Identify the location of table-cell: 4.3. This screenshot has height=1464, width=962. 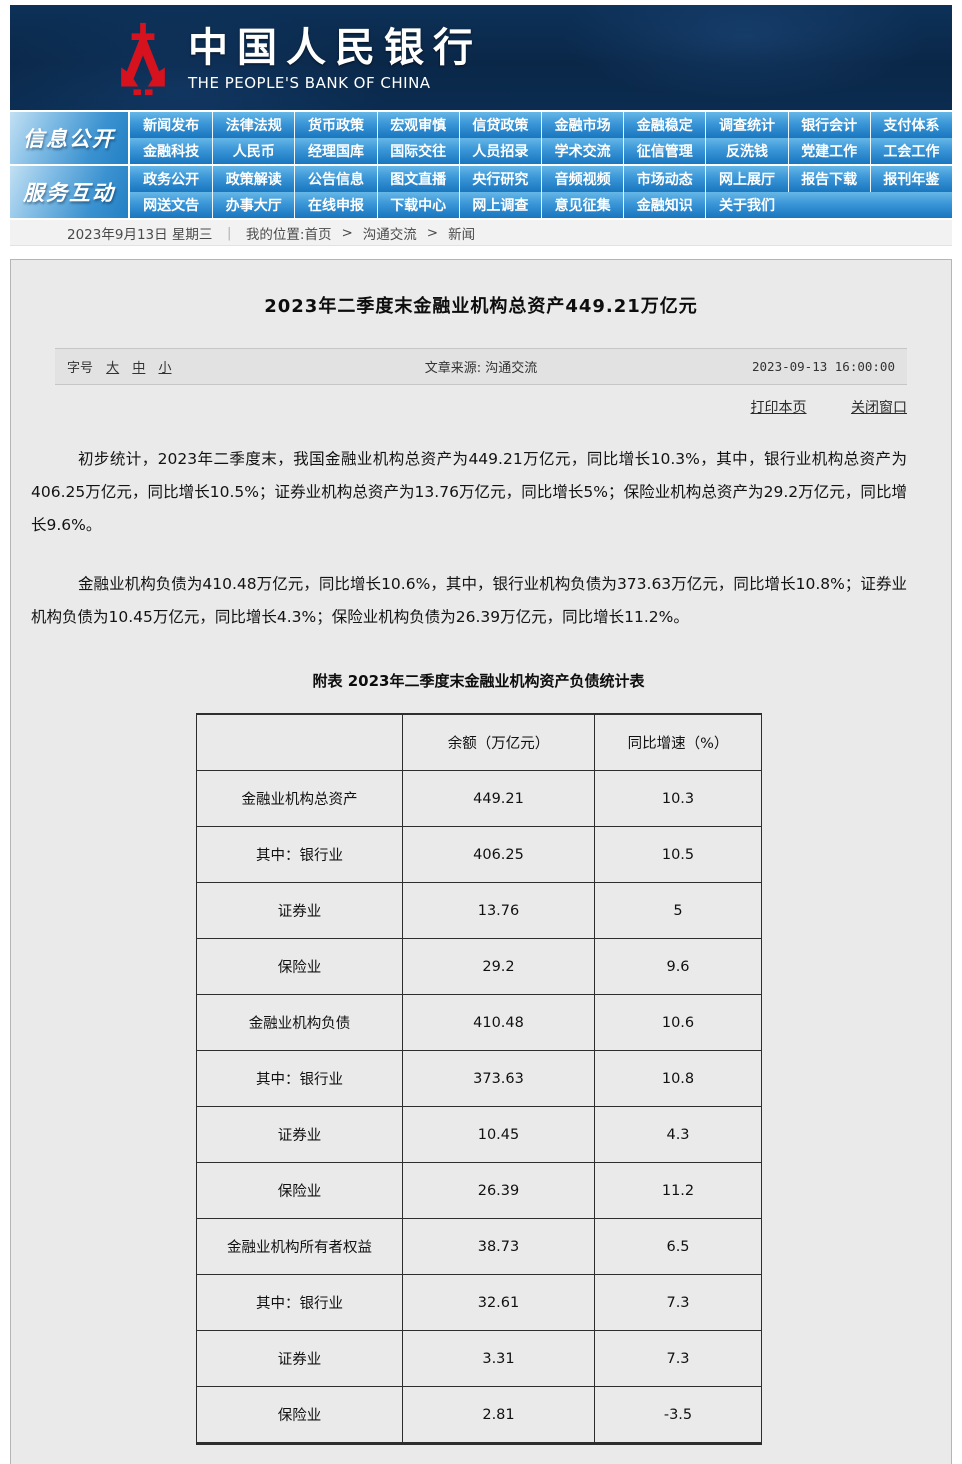
(678, 1134).